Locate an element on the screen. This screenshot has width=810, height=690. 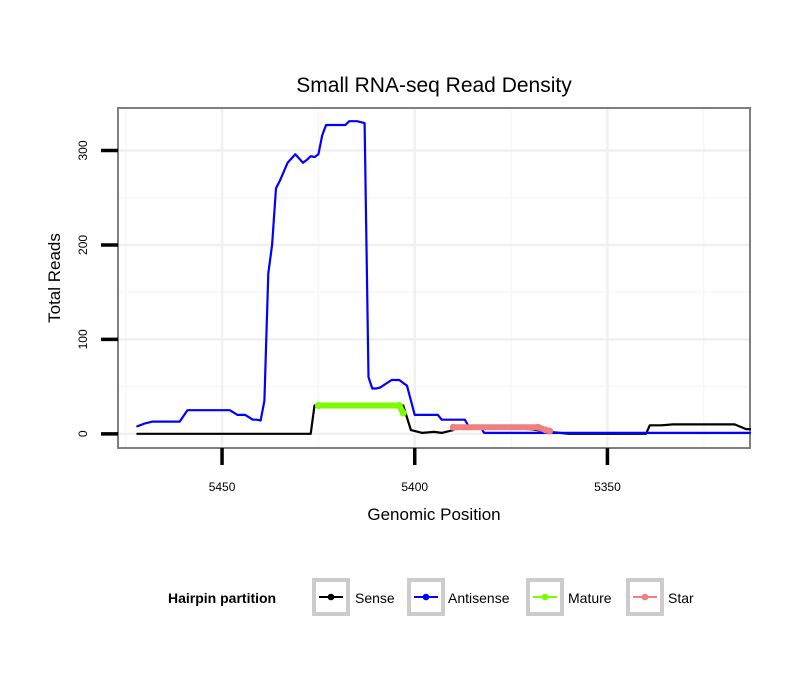
legend-key-point-antisense is located at coordinates (426, 597).